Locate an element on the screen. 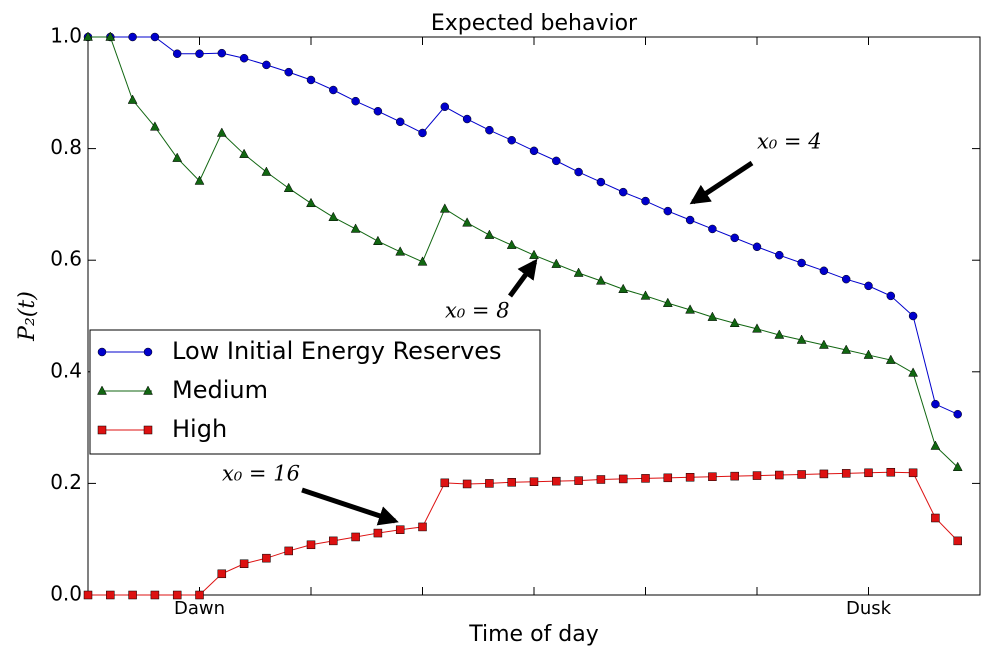 This screenshot has width=994, height=662. legend-label: Low Initial Energy Reserves is located at coordinates (337, 351).